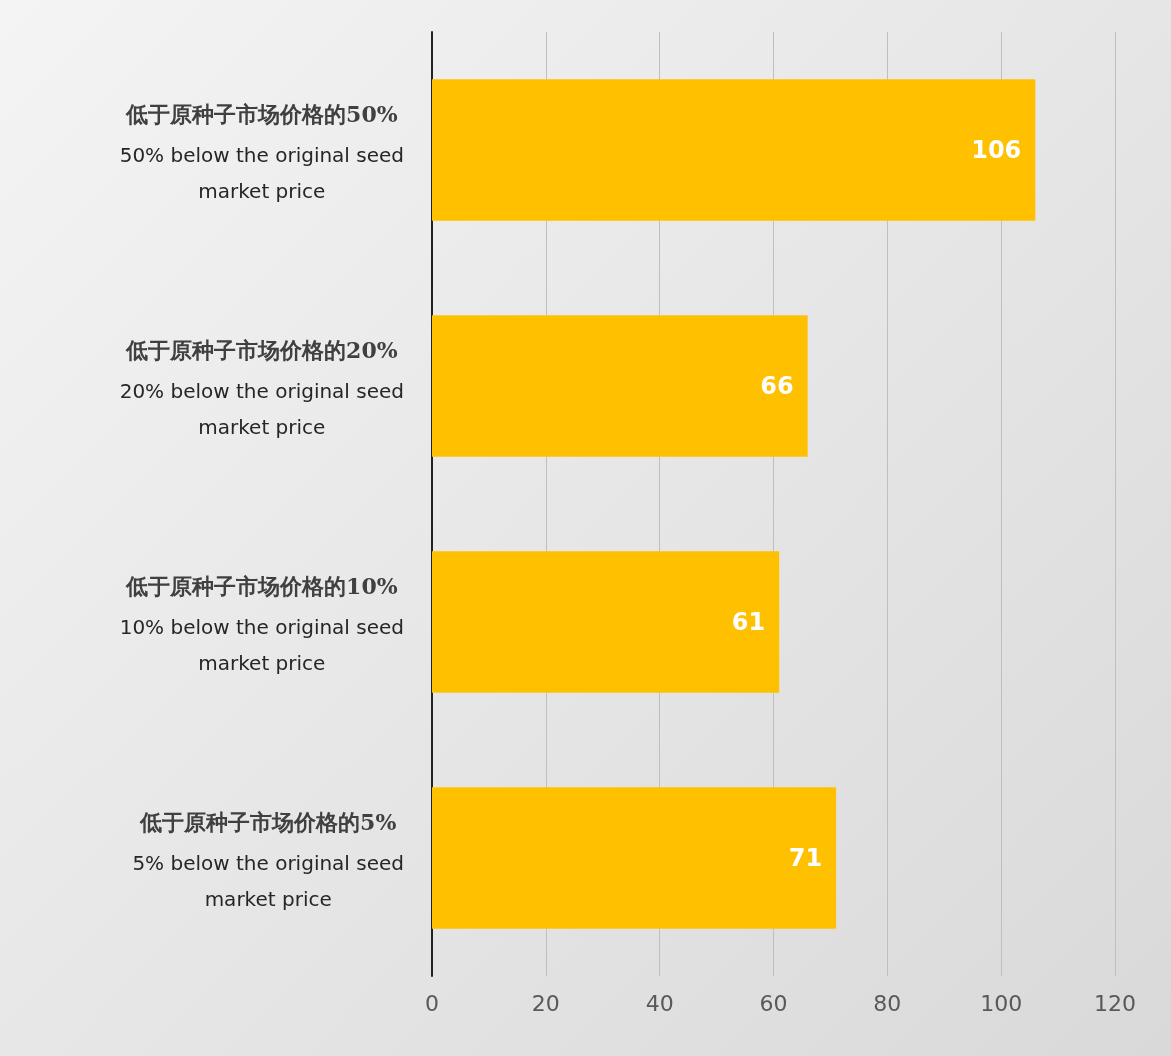 This screenshot has height=1056, width=1171. What do you see at coordinates (432, 1003) in the screenshot?
I see `x-tick-label: 0` at bounding box center [432, 1003].